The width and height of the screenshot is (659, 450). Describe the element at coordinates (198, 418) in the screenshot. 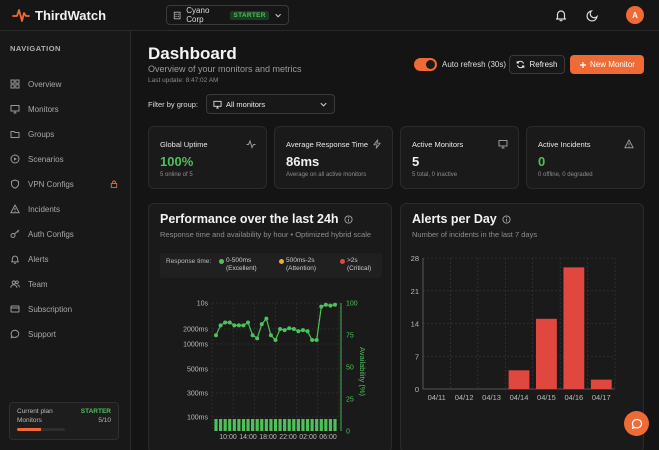

I see `y-left-tick-label: 100ms` at that location.